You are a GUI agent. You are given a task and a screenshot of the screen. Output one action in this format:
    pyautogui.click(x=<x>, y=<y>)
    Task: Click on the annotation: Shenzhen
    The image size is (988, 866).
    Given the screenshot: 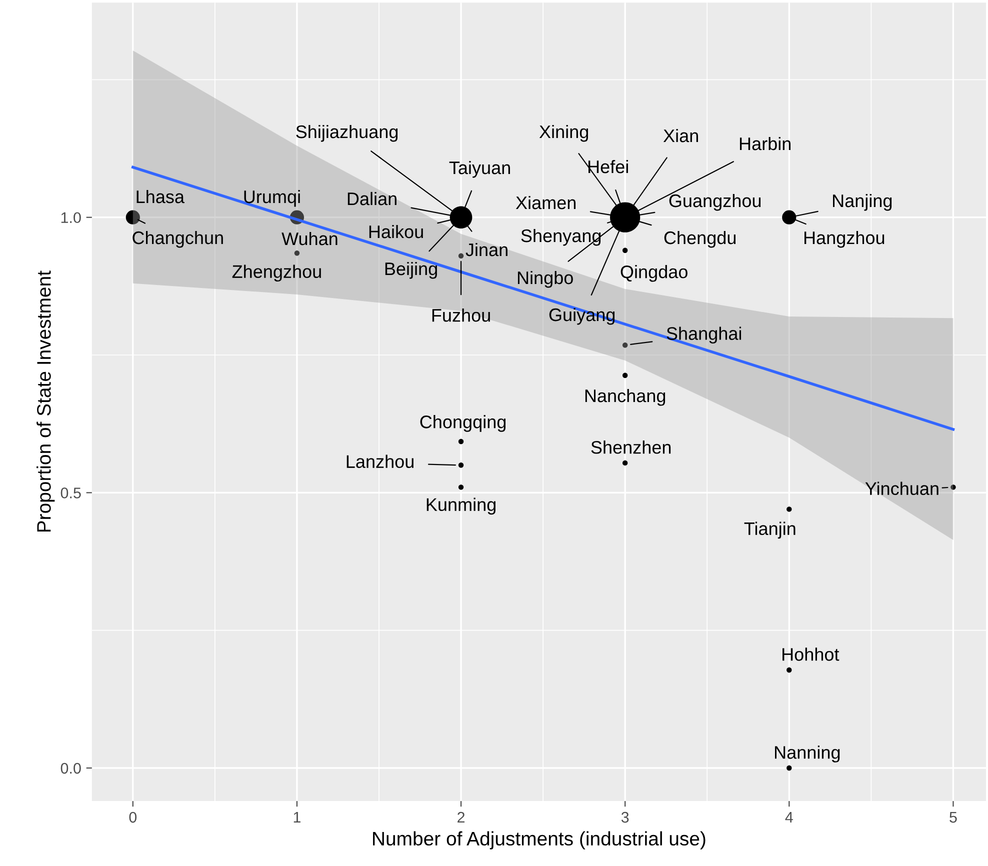 What is the action you would take?
    pyautogui.click(x=631, y=447)
    